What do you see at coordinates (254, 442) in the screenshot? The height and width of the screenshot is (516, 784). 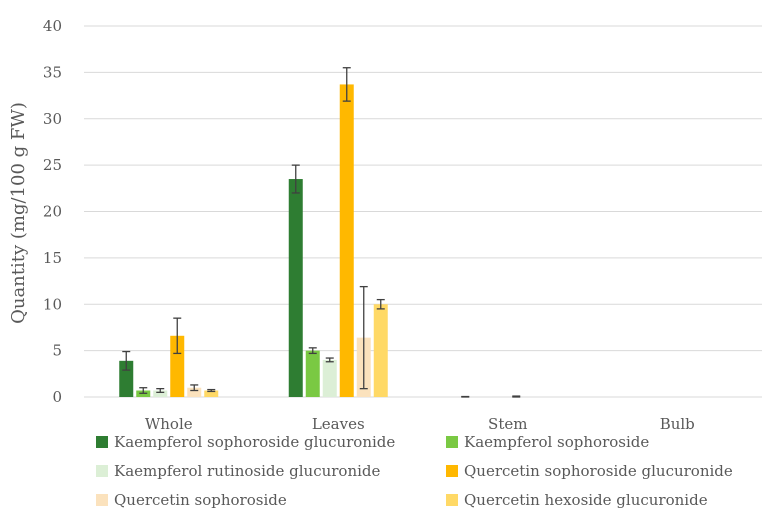 I see `legend-label: Kaempferol sophoroside glucuronide` at bounding box center [254, 442].